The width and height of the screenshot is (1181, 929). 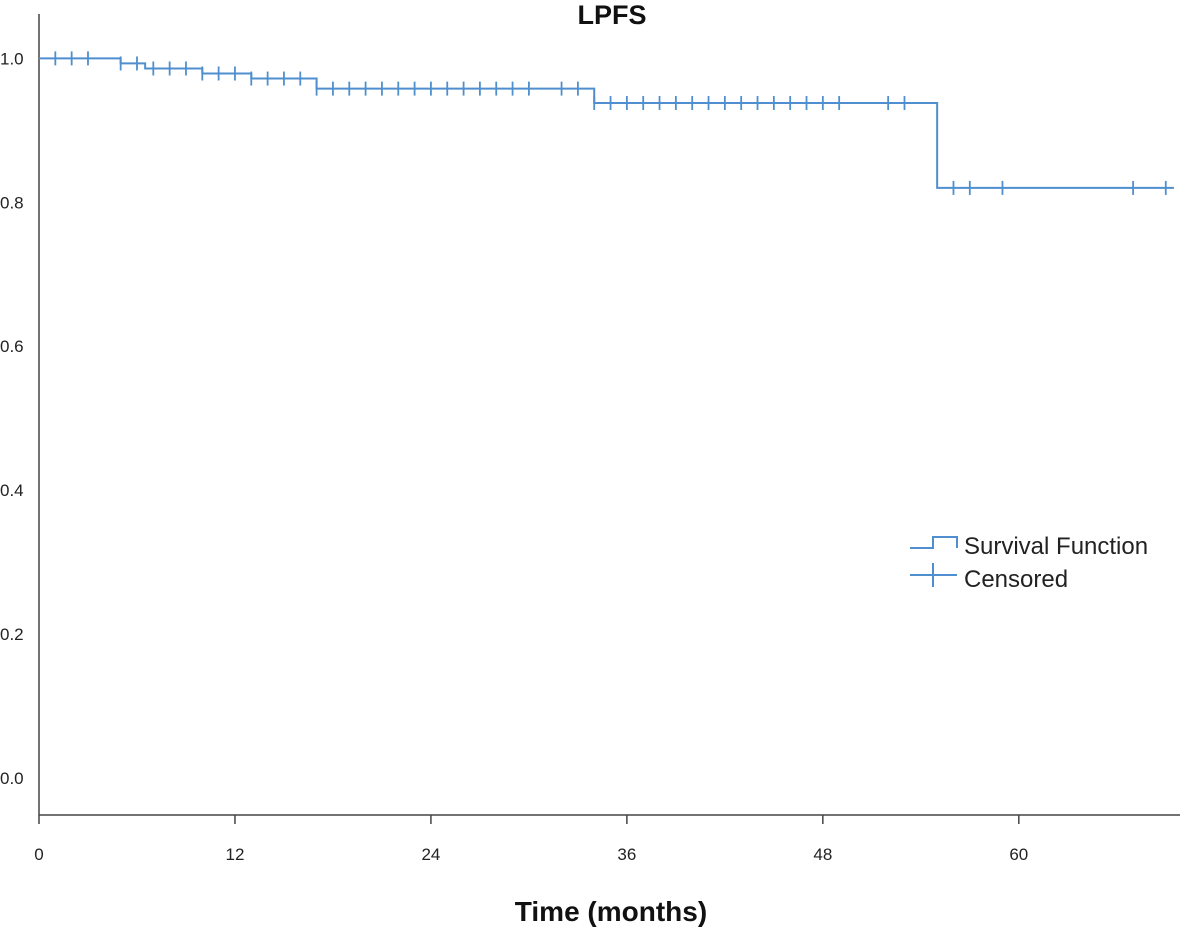 I want to click on legend: Survival Function Censored, so click(x=1029, y=563).